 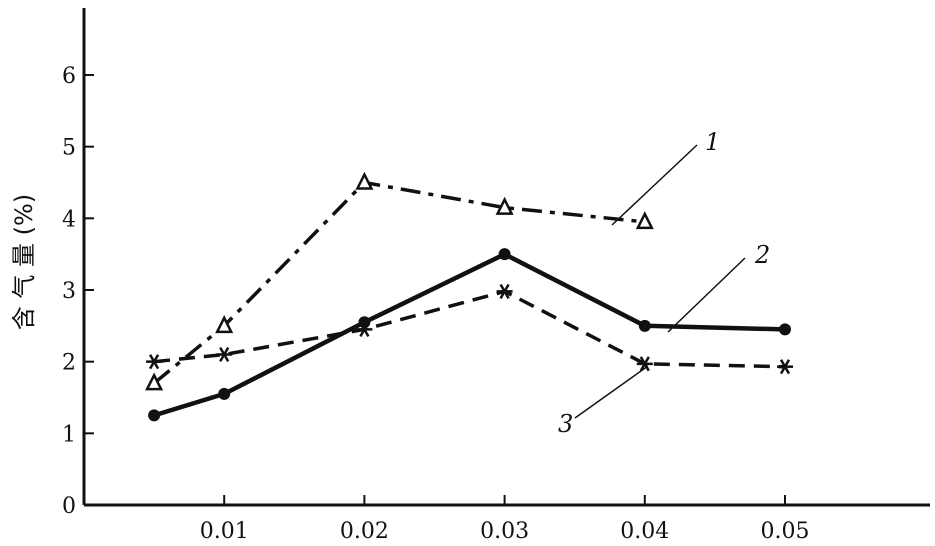 What do you see at coordinates (24, 262) in the screenshot?
I see `y-axis-label: 含 气 量 (%)` at bounding box center [24, 262].